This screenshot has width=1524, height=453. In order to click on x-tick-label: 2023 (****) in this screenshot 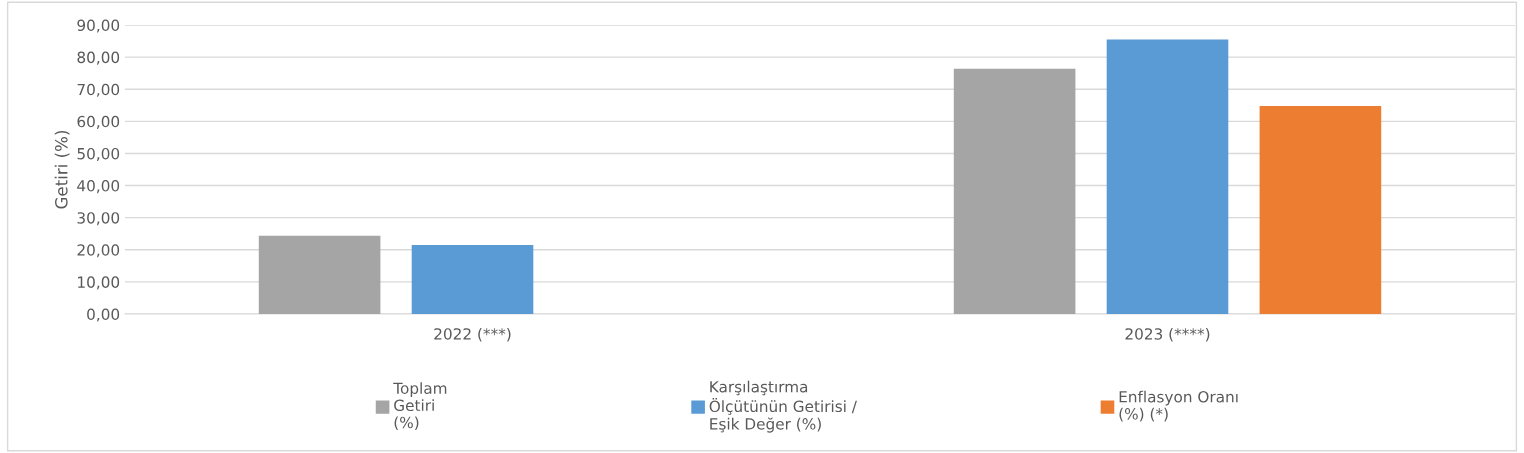, I will do `click(1167, 334)`.